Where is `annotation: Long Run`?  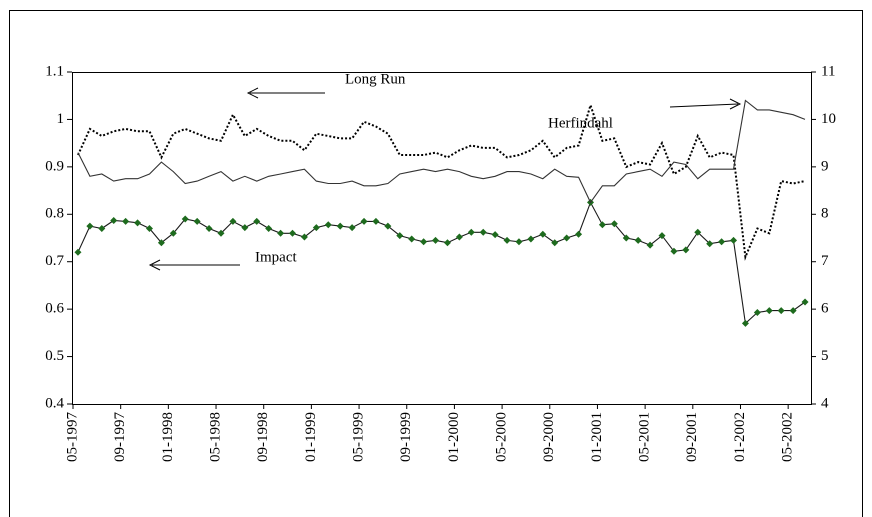 annotation: Long Run is located at coordinates (375, 79).